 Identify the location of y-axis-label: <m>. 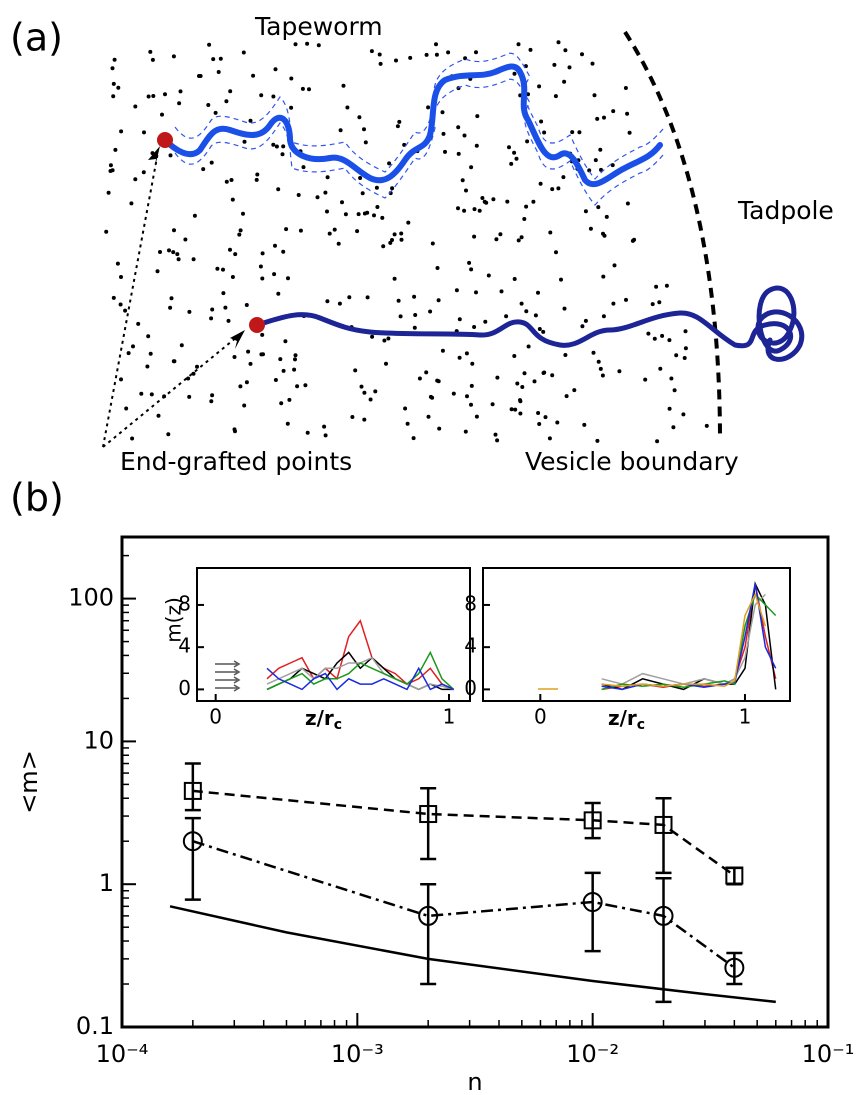
(29, 782).